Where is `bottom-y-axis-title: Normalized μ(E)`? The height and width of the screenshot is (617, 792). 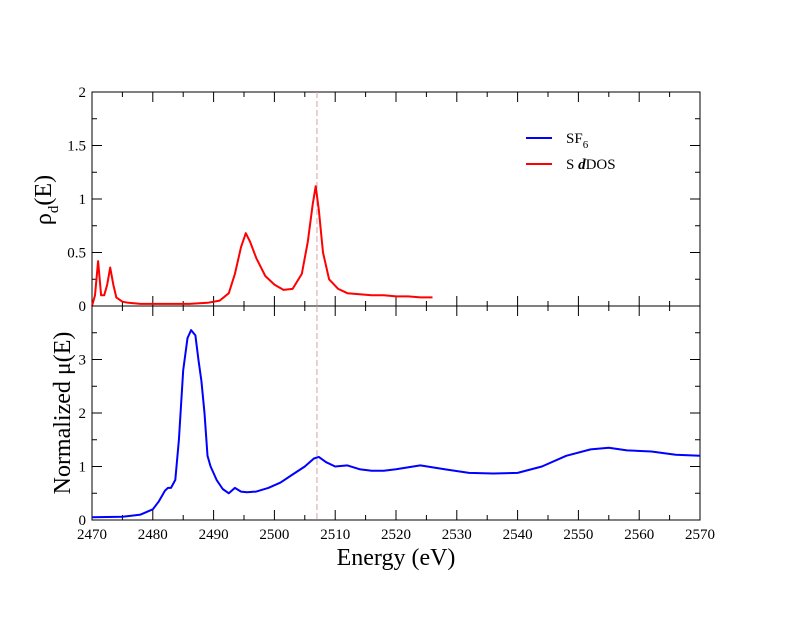
bottom-y-axis-title: Normalized μ(E) is located at coordinates (63, 413).